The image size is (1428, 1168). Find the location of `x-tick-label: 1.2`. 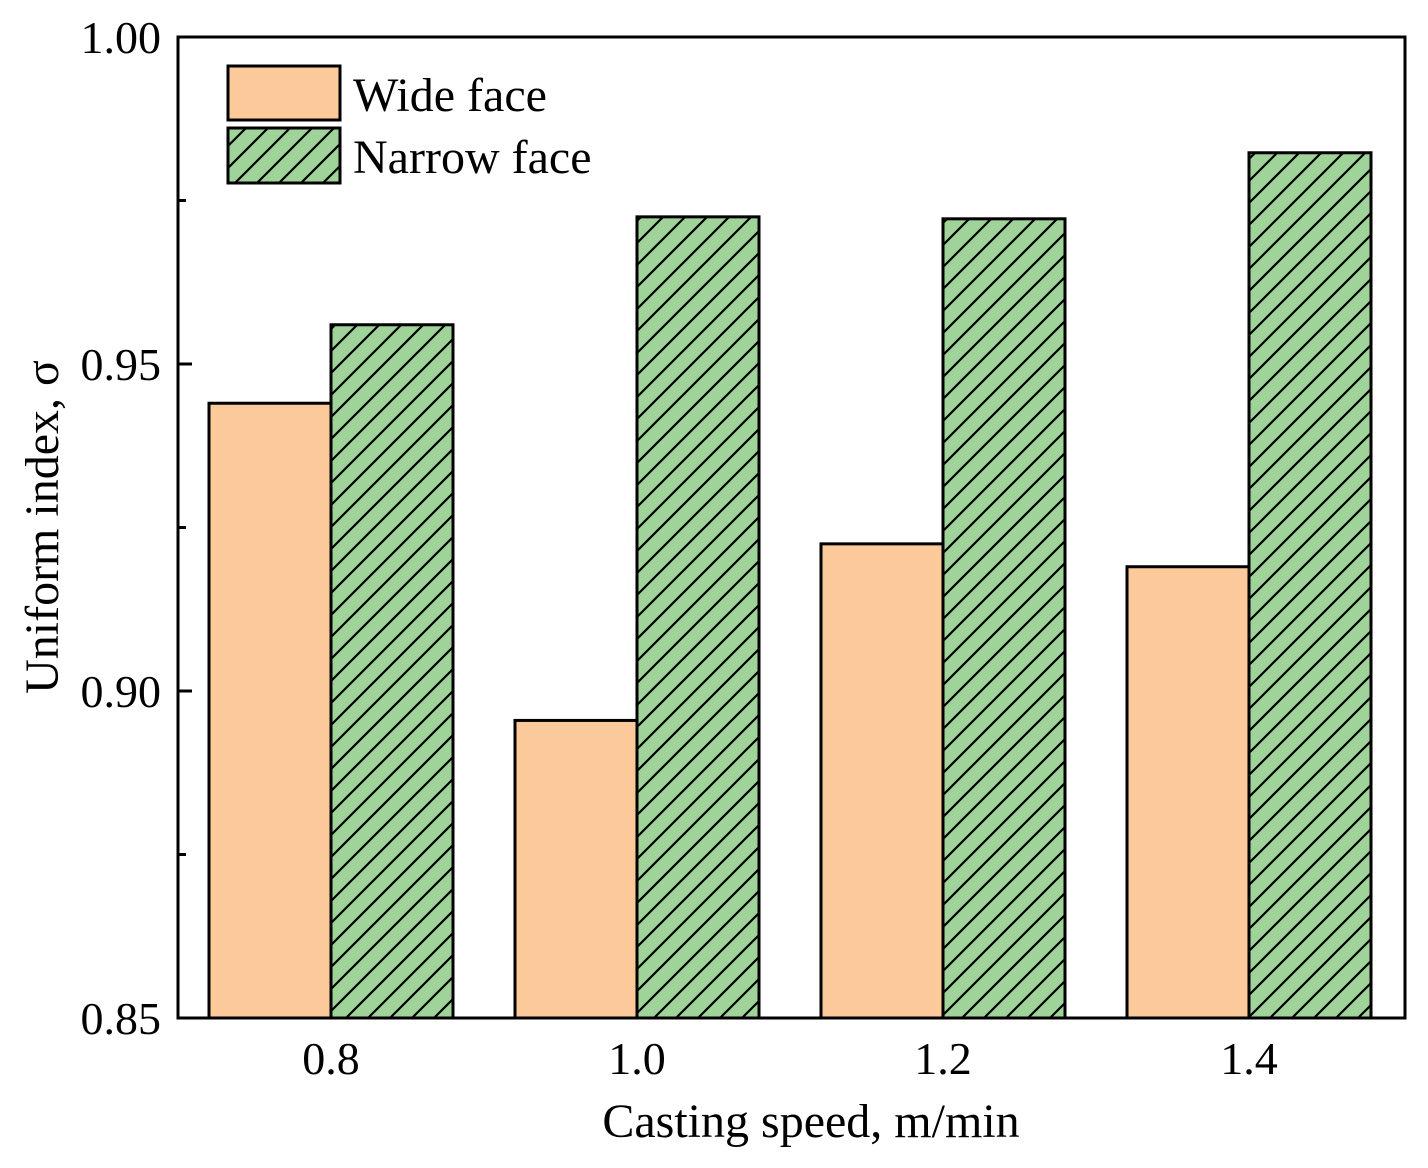

x-tick-label: 1.2 is located at coordinates (943, 1058).